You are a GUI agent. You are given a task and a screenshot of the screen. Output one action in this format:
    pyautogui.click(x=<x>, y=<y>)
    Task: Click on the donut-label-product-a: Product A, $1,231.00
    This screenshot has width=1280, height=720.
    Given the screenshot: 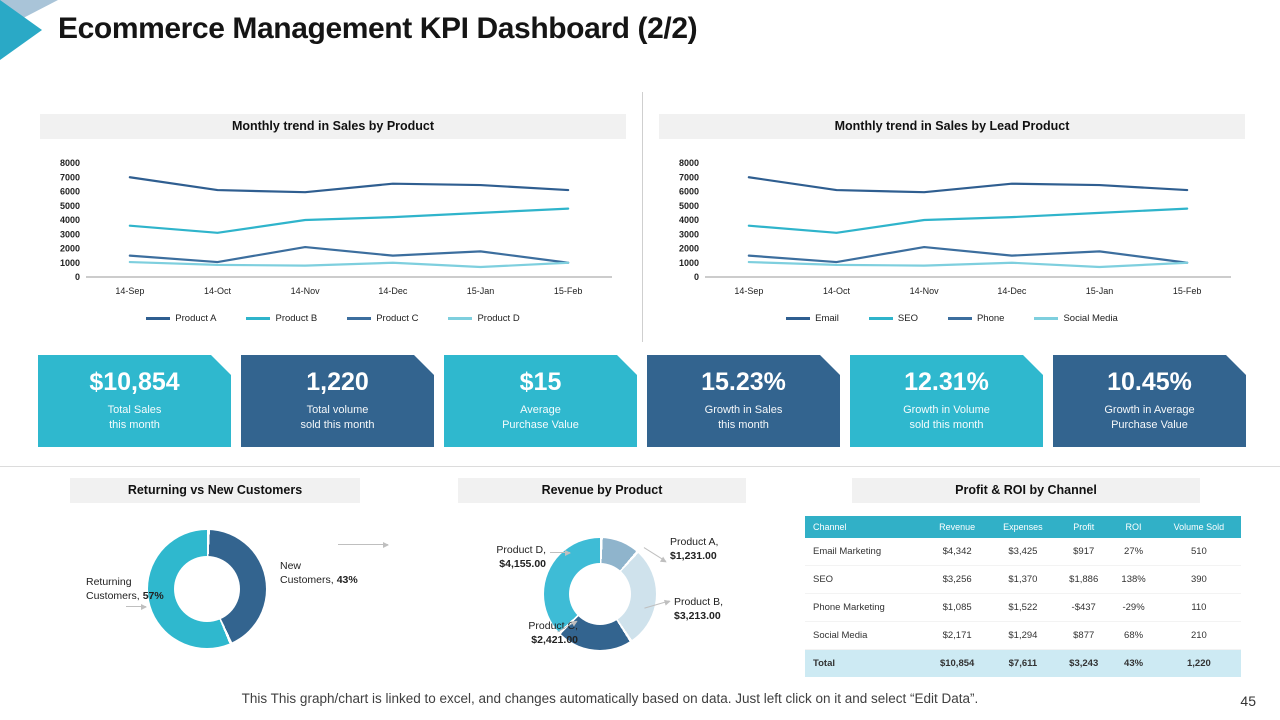 What is the action you would take?
    pyautogui.click(x=694, y=549)
    